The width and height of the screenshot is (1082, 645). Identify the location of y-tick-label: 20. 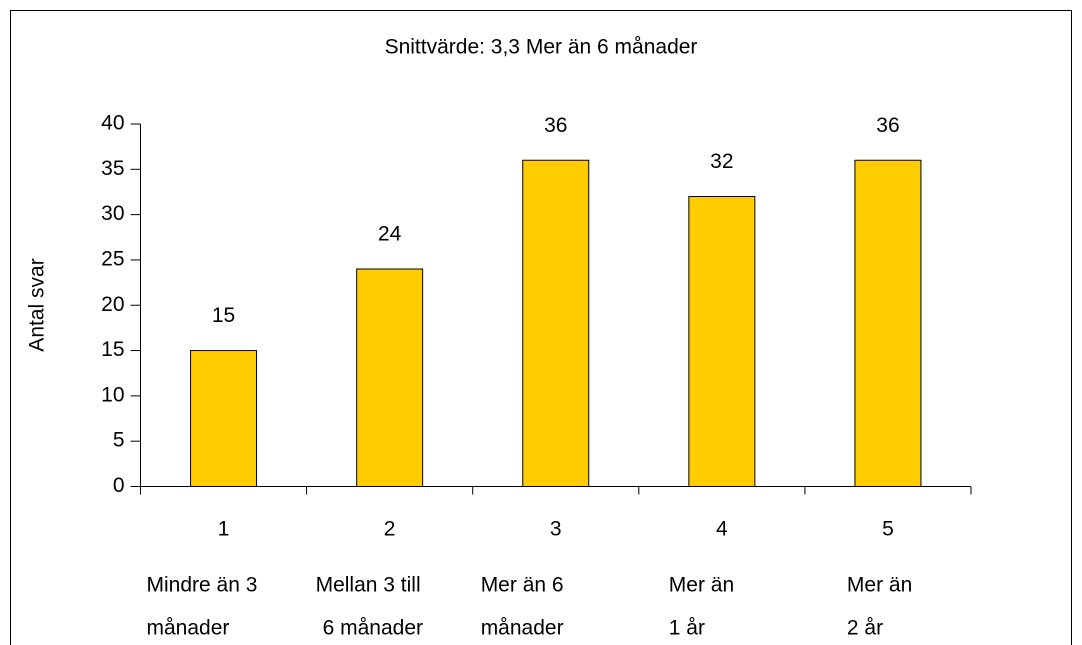
(112, 304).